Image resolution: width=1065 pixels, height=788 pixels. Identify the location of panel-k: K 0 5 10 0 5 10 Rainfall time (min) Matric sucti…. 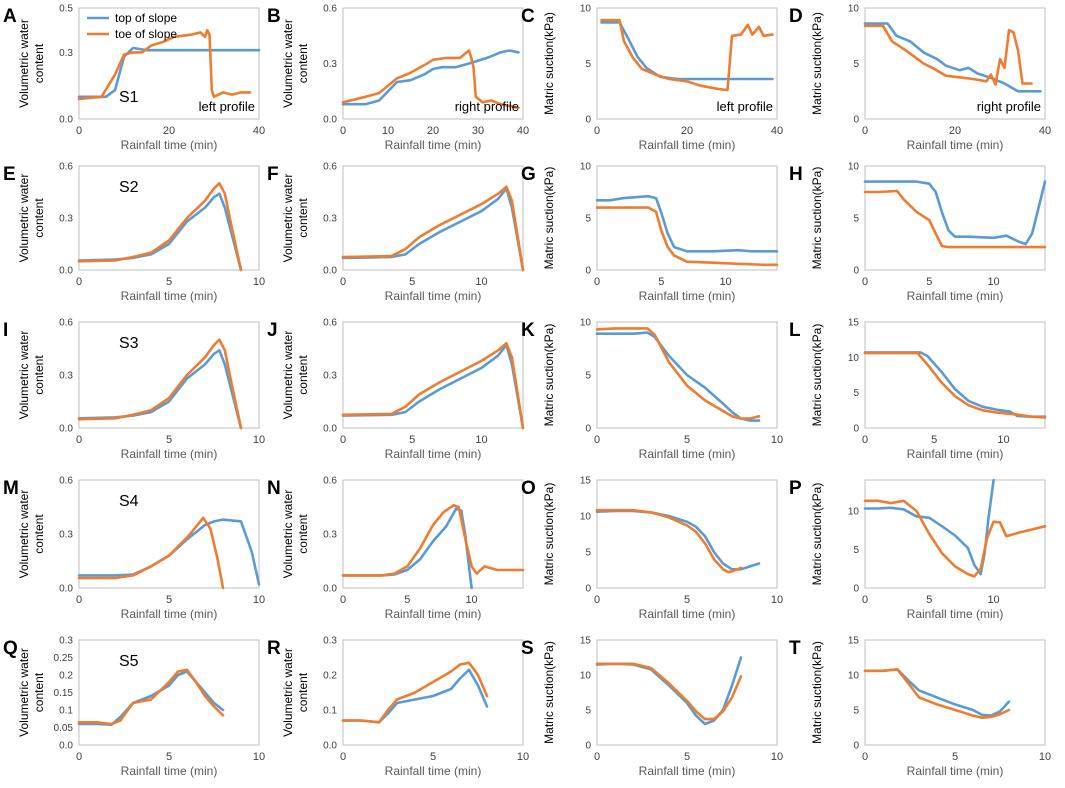
(652, 390).